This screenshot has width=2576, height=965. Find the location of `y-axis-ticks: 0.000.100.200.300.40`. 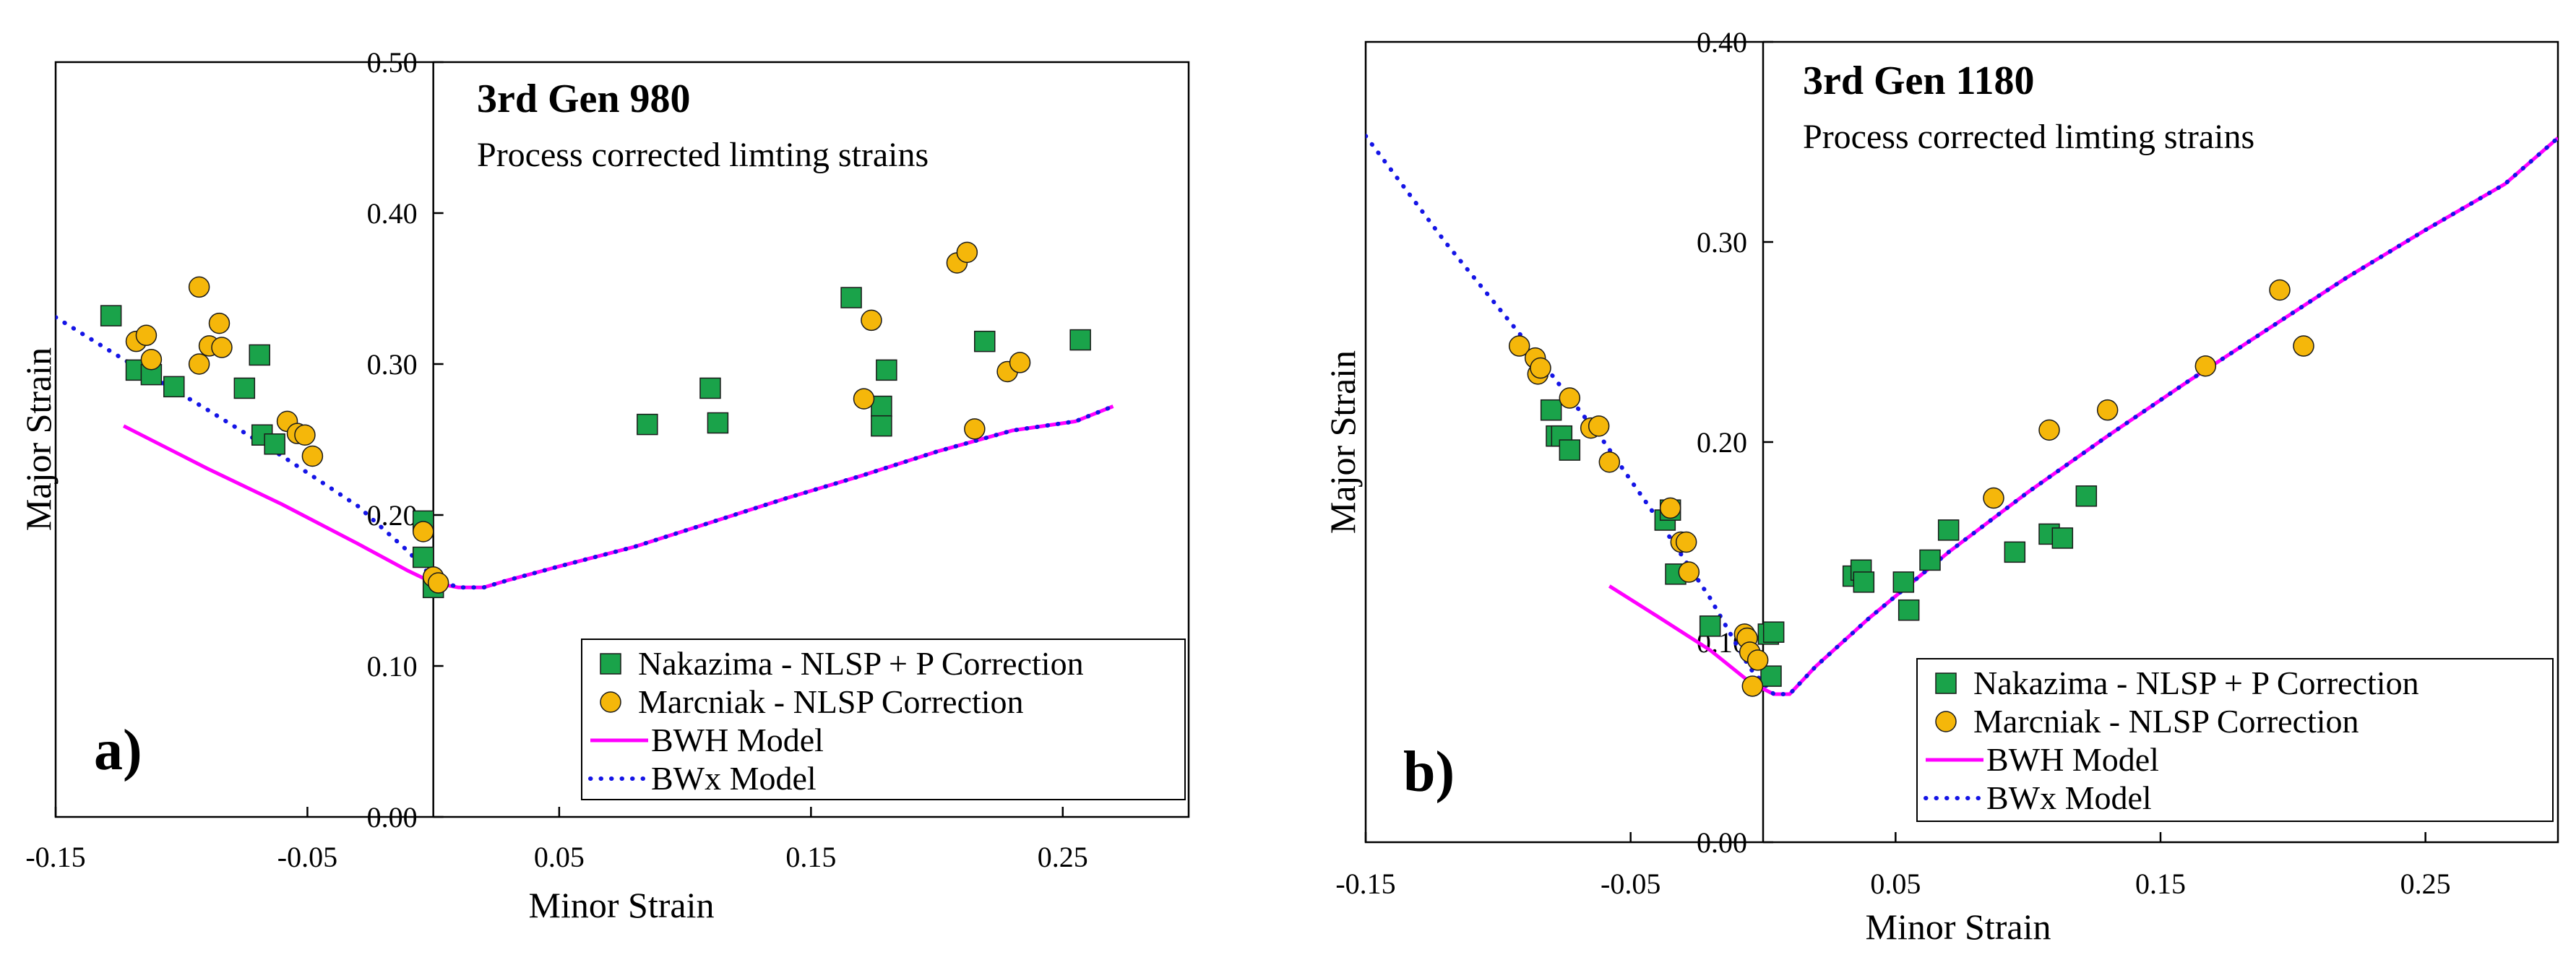

y-axis-ticks: 0.000.100.200.300.40 is located at coordinates (1735, 442).